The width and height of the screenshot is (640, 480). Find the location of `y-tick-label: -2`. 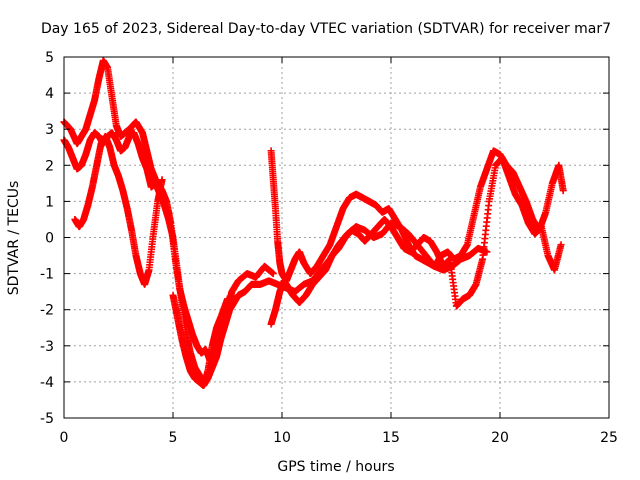

y-tick-label: -2 is located at coordinates (47, 311).